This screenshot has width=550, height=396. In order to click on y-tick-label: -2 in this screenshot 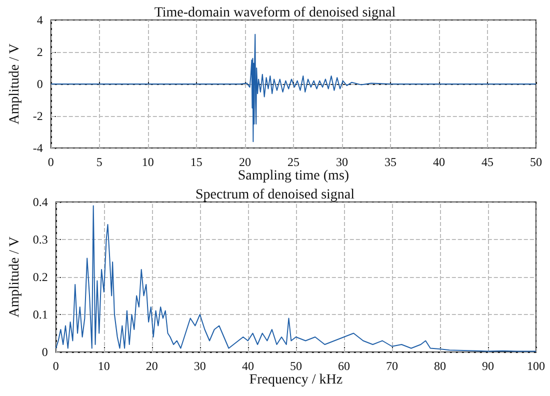, I will do `click(37, 116)`.